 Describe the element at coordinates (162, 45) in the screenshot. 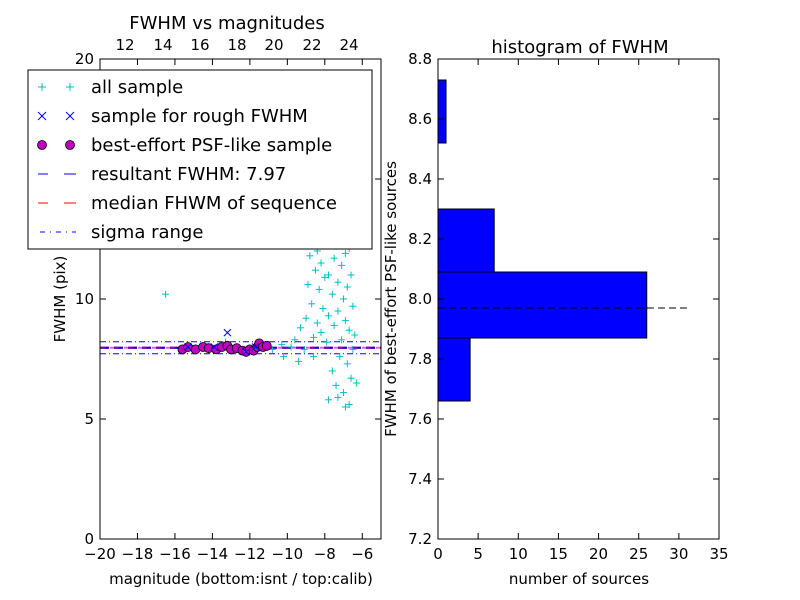

I see `top-axis-tick-label: 14` at that location.